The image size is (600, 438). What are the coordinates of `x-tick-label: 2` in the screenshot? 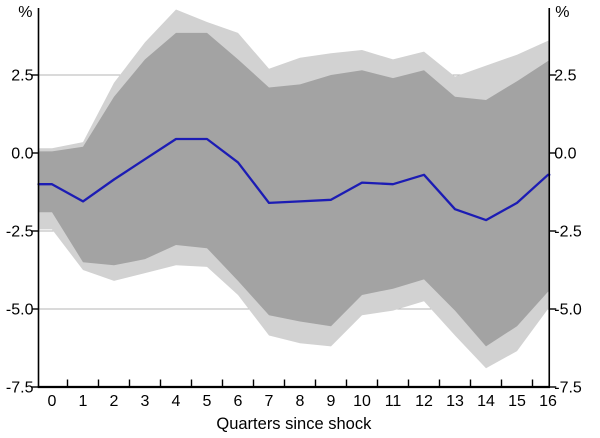 It's located at (114, 401).